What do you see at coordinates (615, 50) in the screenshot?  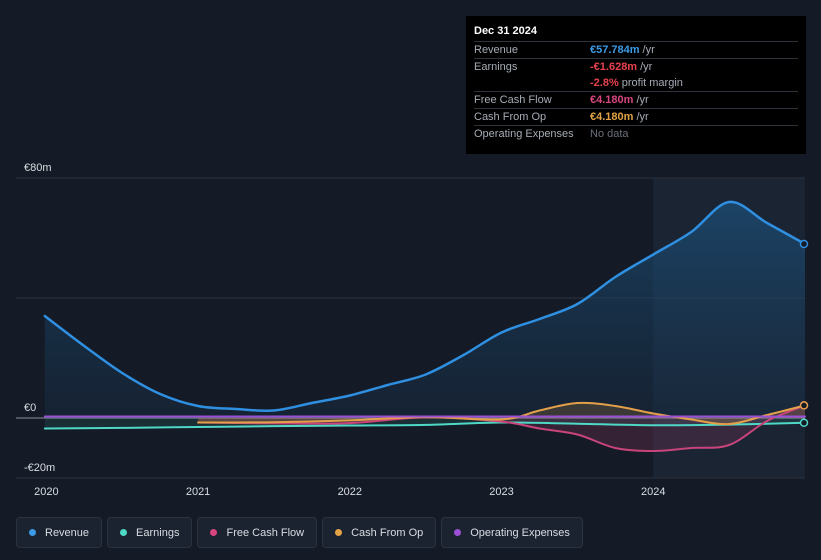 I see `tooltip-value: €57.784m` at bounding box center [615, 50].